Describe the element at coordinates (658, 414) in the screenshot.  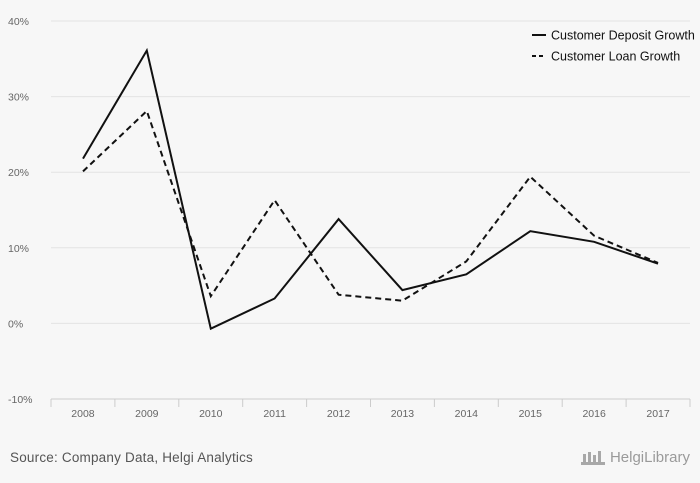
I see `x-tick-label: 2017` at that location.